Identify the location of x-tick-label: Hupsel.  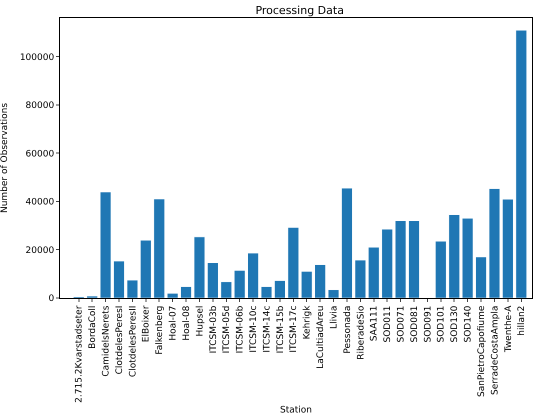
(200, 321).